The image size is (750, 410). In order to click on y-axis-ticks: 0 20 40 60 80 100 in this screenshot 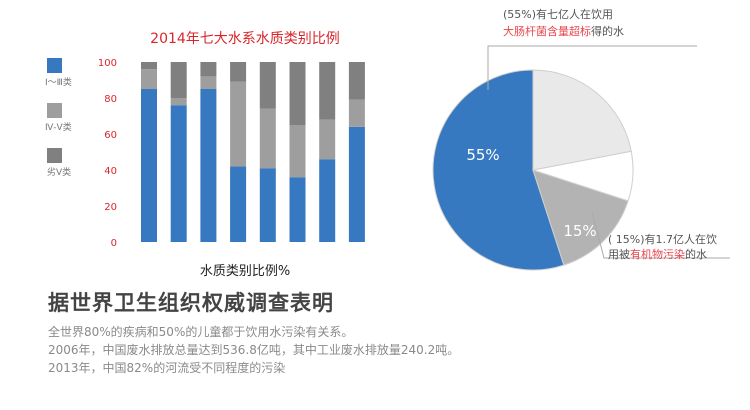, I will do `click(107, 153)`.